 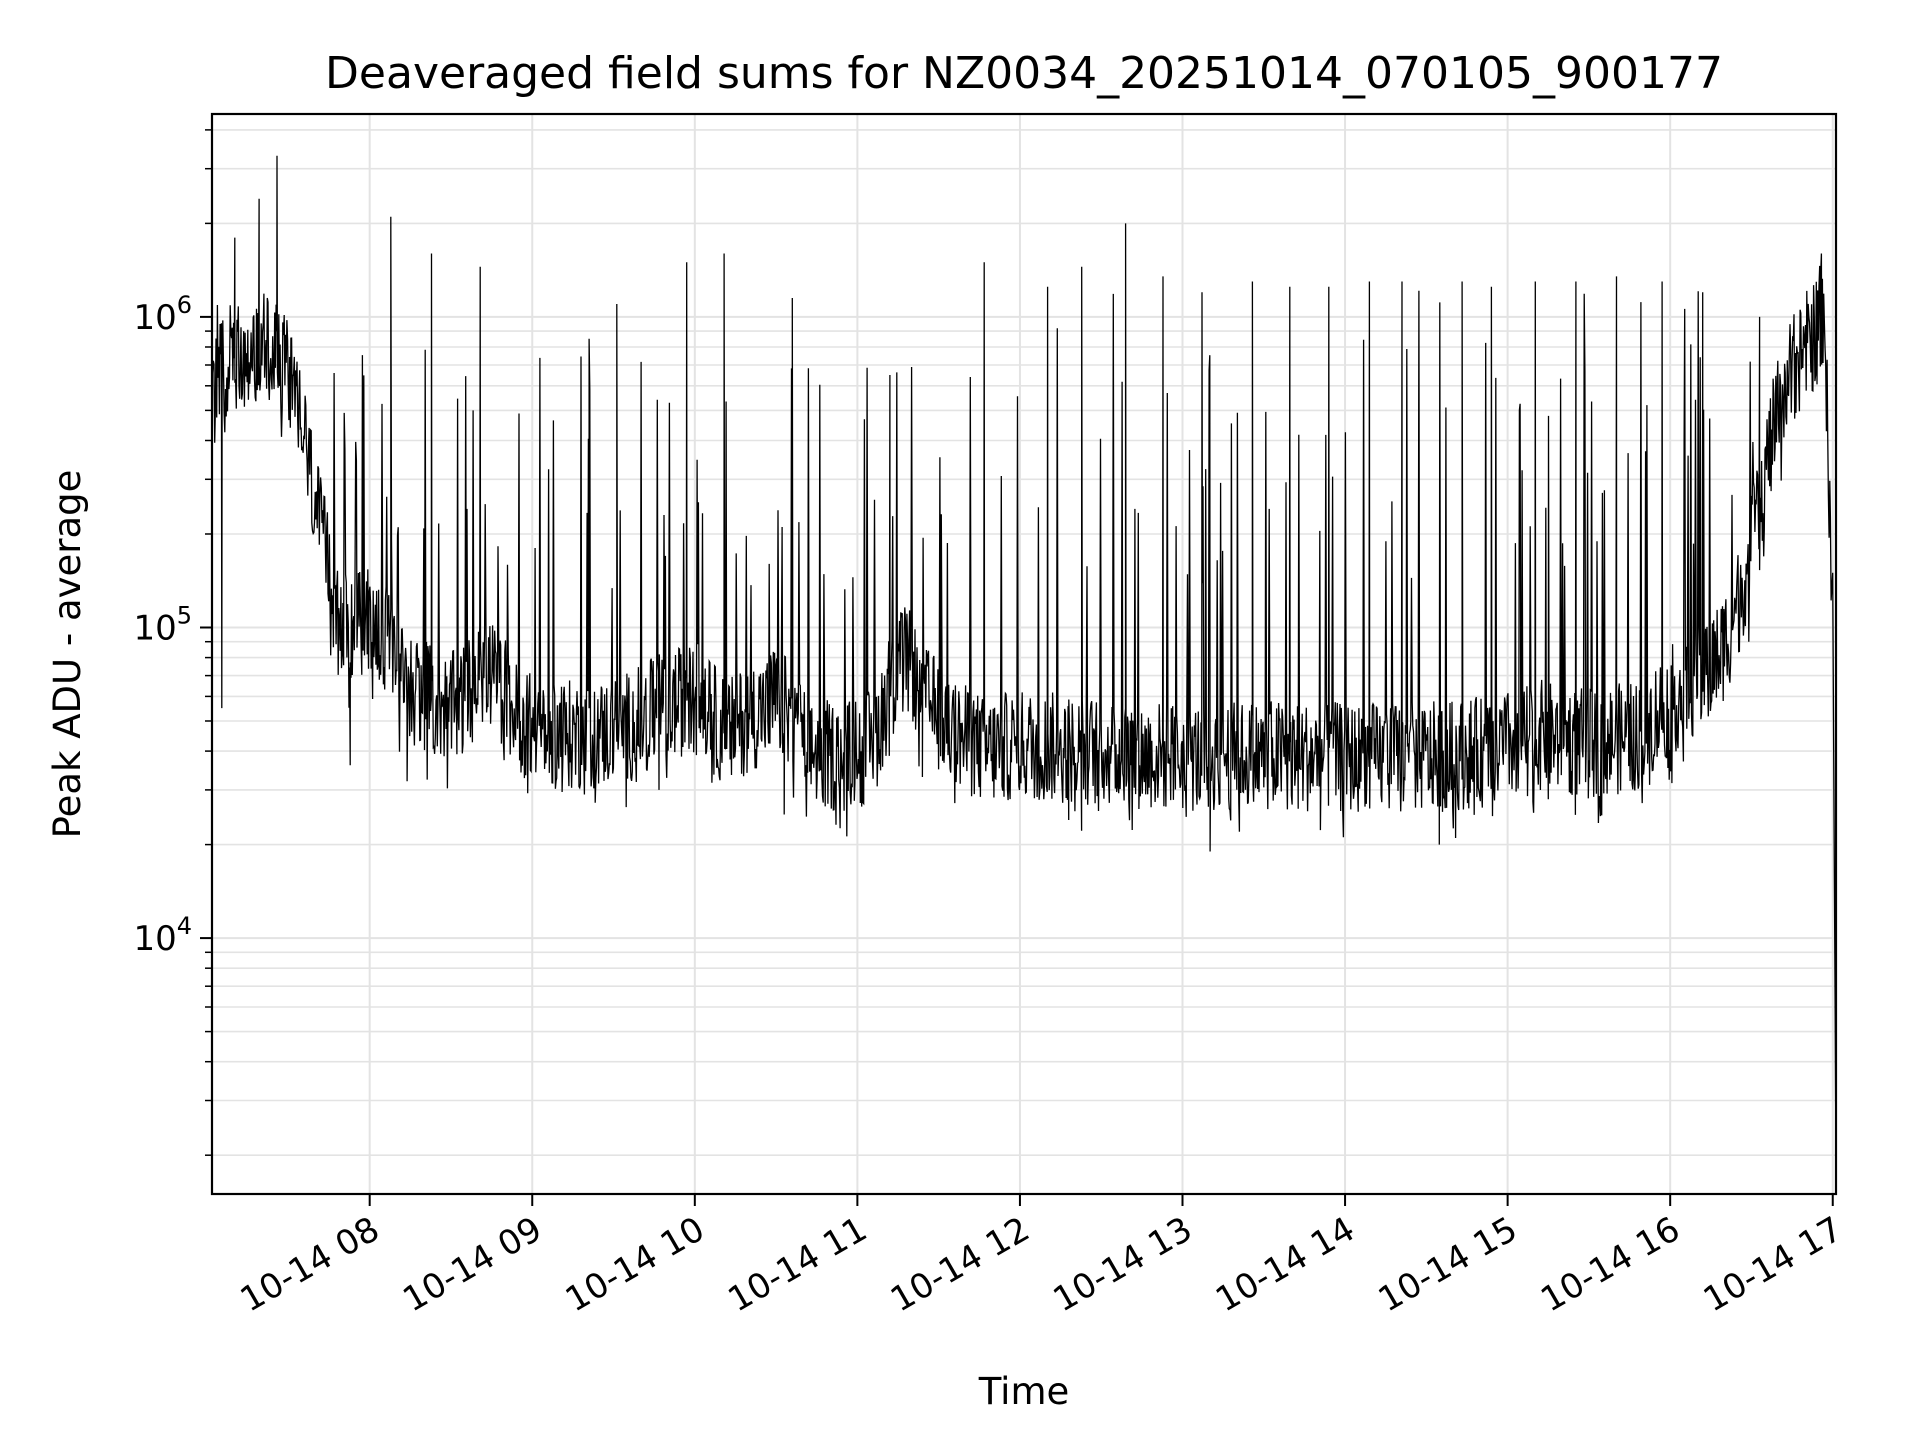 I want to click on y-axis: 10⁴ 10⁵ 10⁶, so click(x=172, y=642).